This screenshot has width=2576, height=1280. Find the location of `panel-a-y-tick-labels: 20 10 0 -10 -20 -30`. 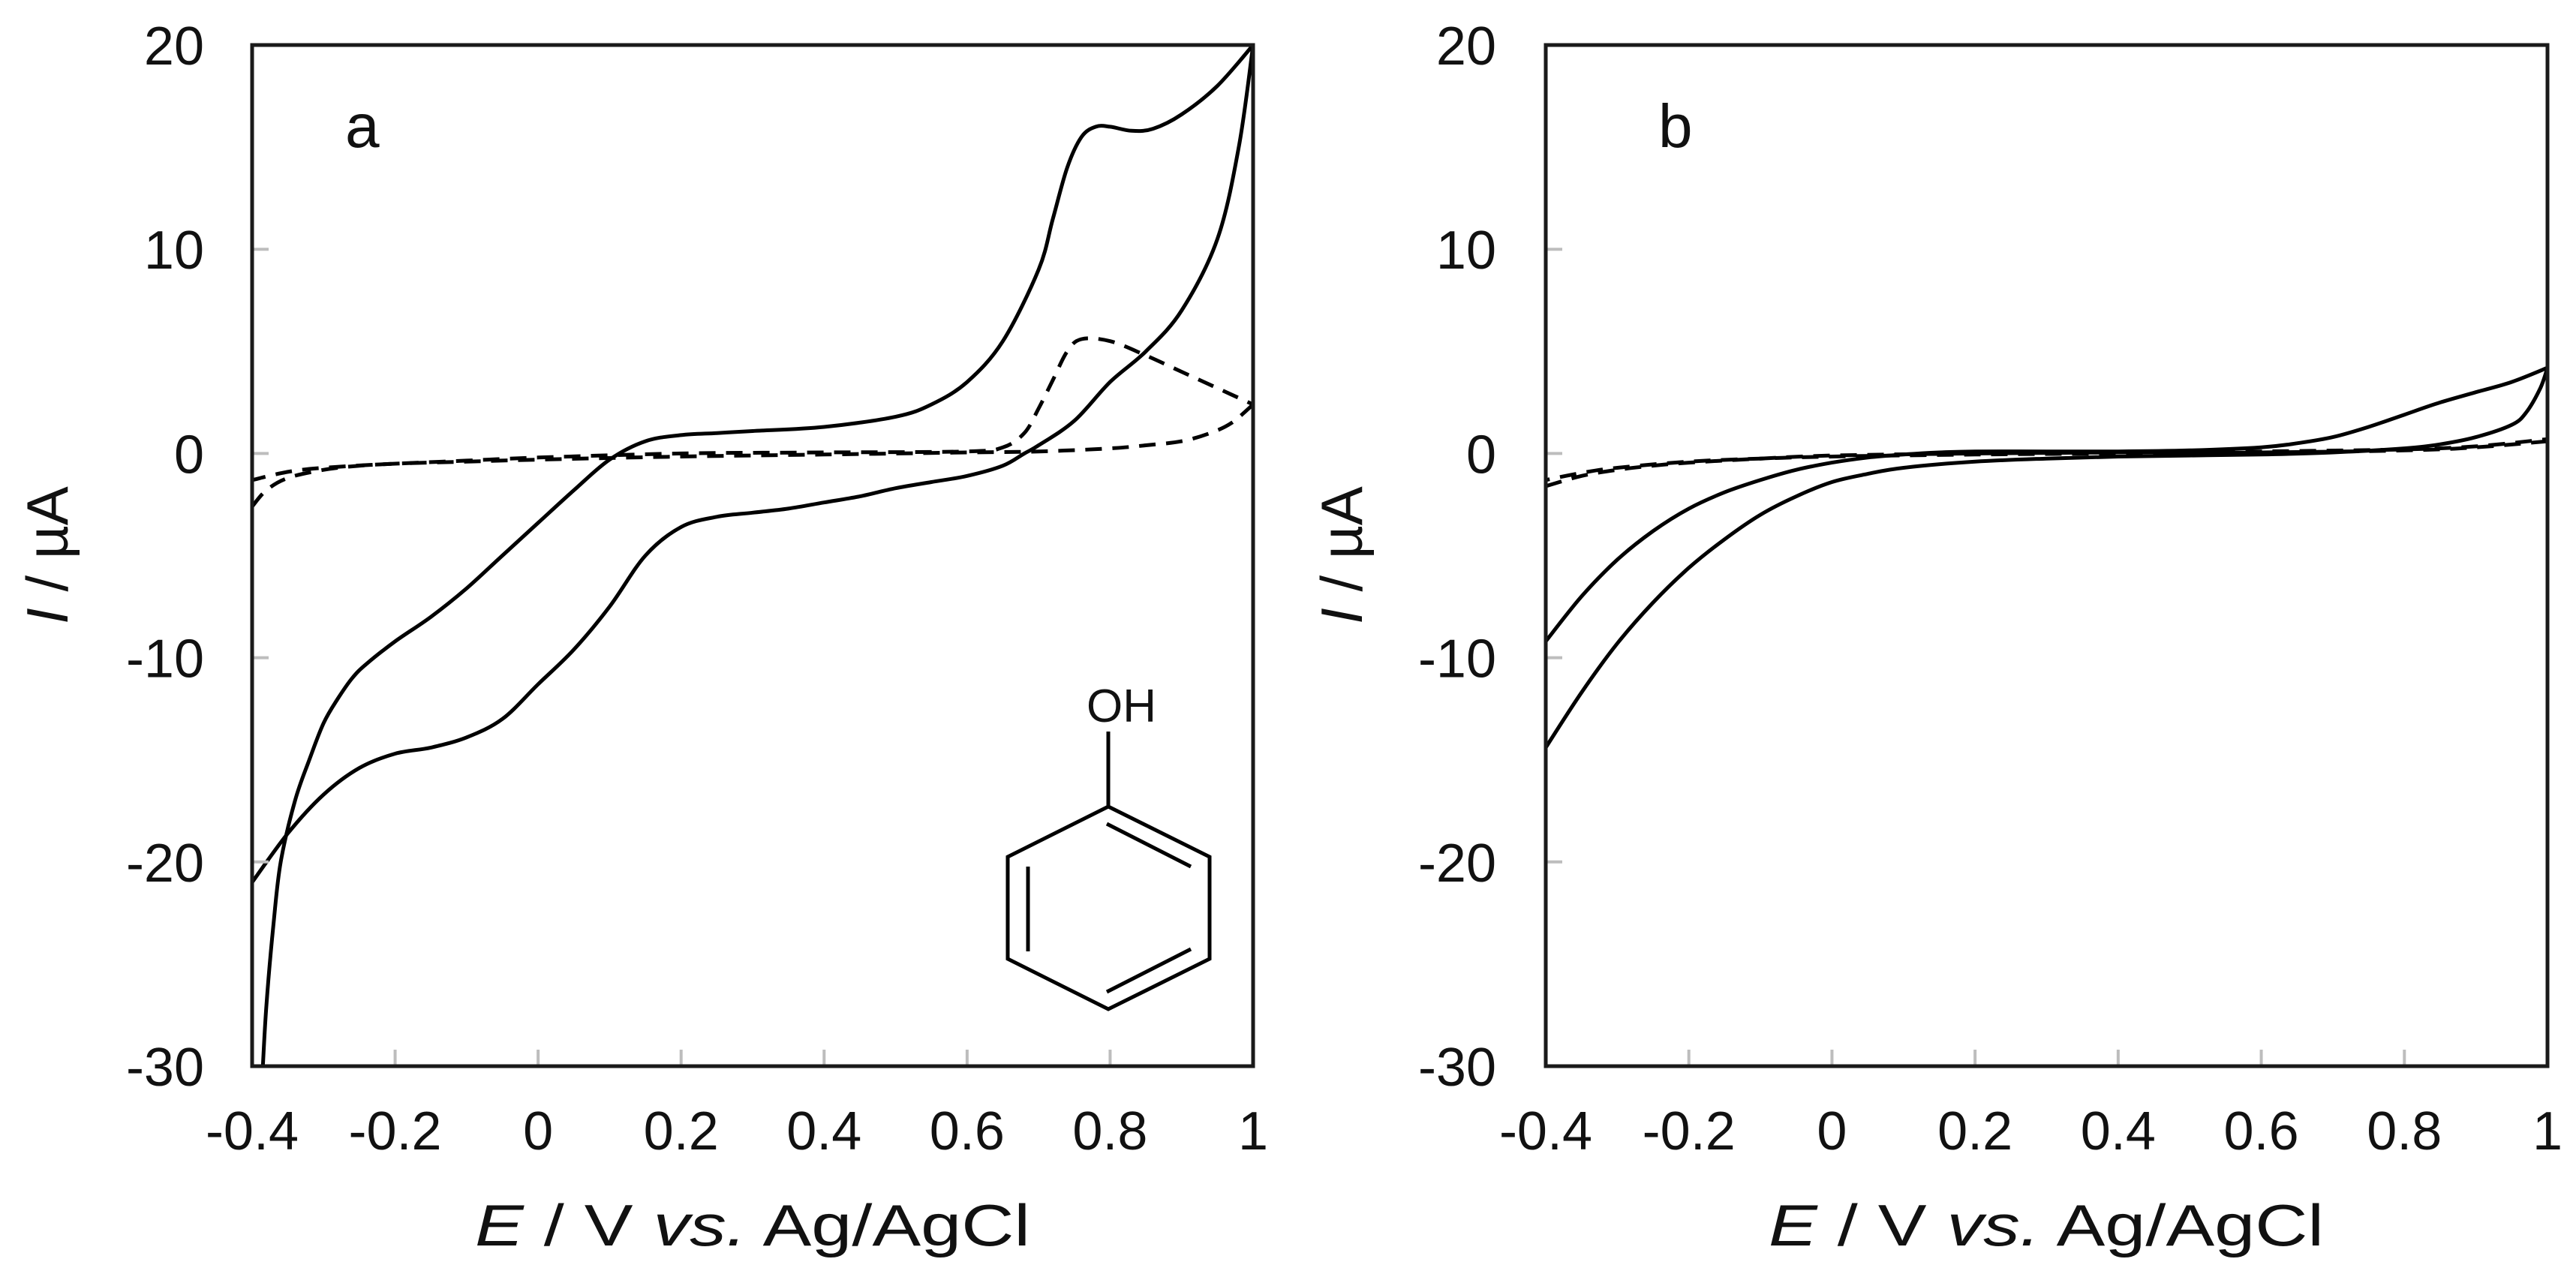

panel-a-y-tick-labels: 20 10 0 -10 -20 -30 is located at coordinates (165, 557).